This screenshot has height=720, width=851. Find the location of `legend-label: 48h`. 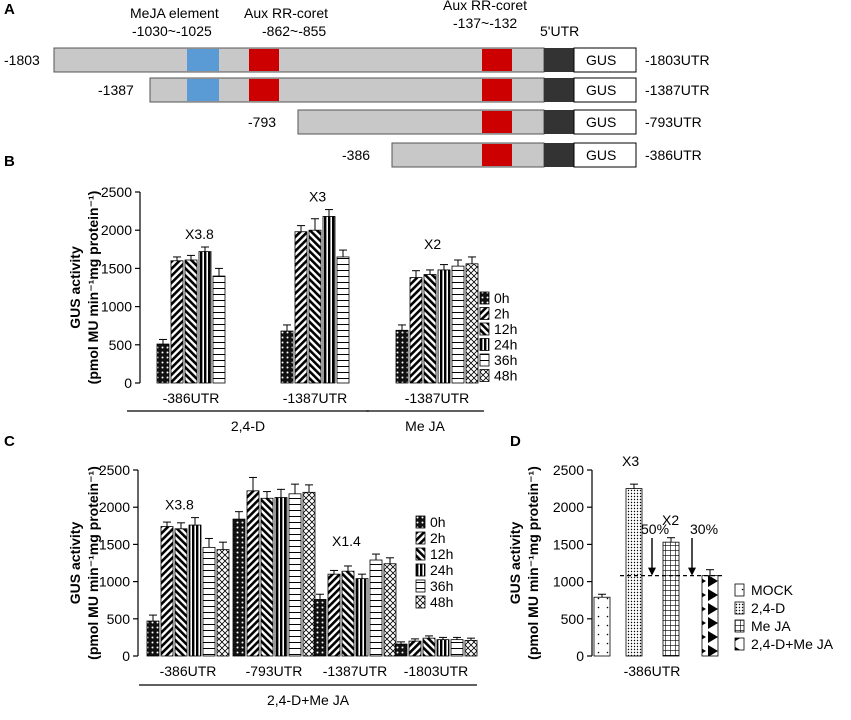

legend-label: 48h is located at coordinates (441, 602).